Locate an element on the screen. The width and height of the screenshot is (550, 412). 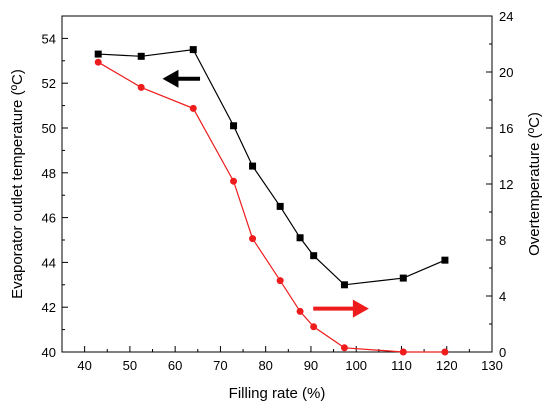
y-left-tick-label: 50 is located at coordinates (49, 128).